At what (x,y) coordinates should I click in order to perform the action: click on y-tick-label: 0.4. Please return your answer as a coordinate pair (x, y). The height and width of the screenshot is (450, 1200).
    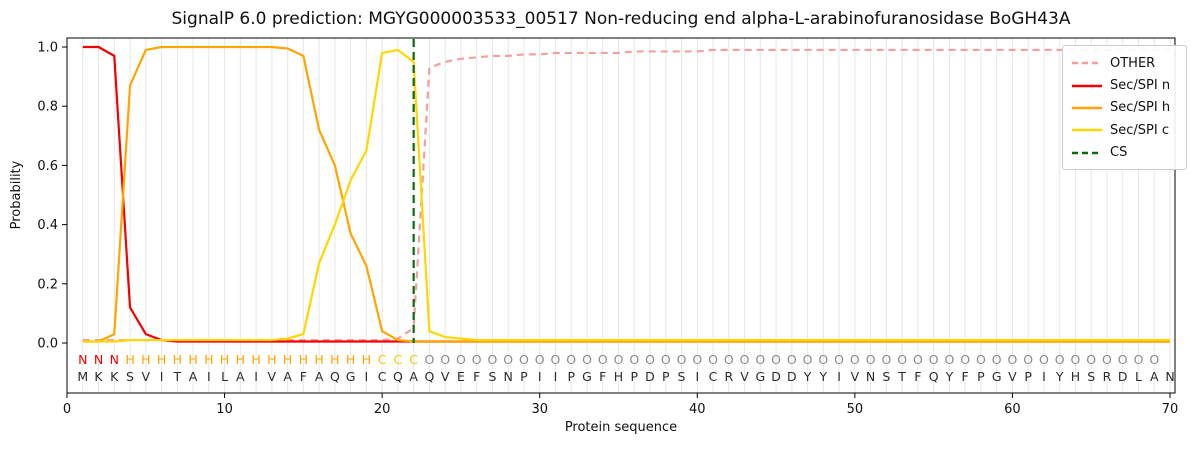
    Looking at the image, I should click on (47, 225).